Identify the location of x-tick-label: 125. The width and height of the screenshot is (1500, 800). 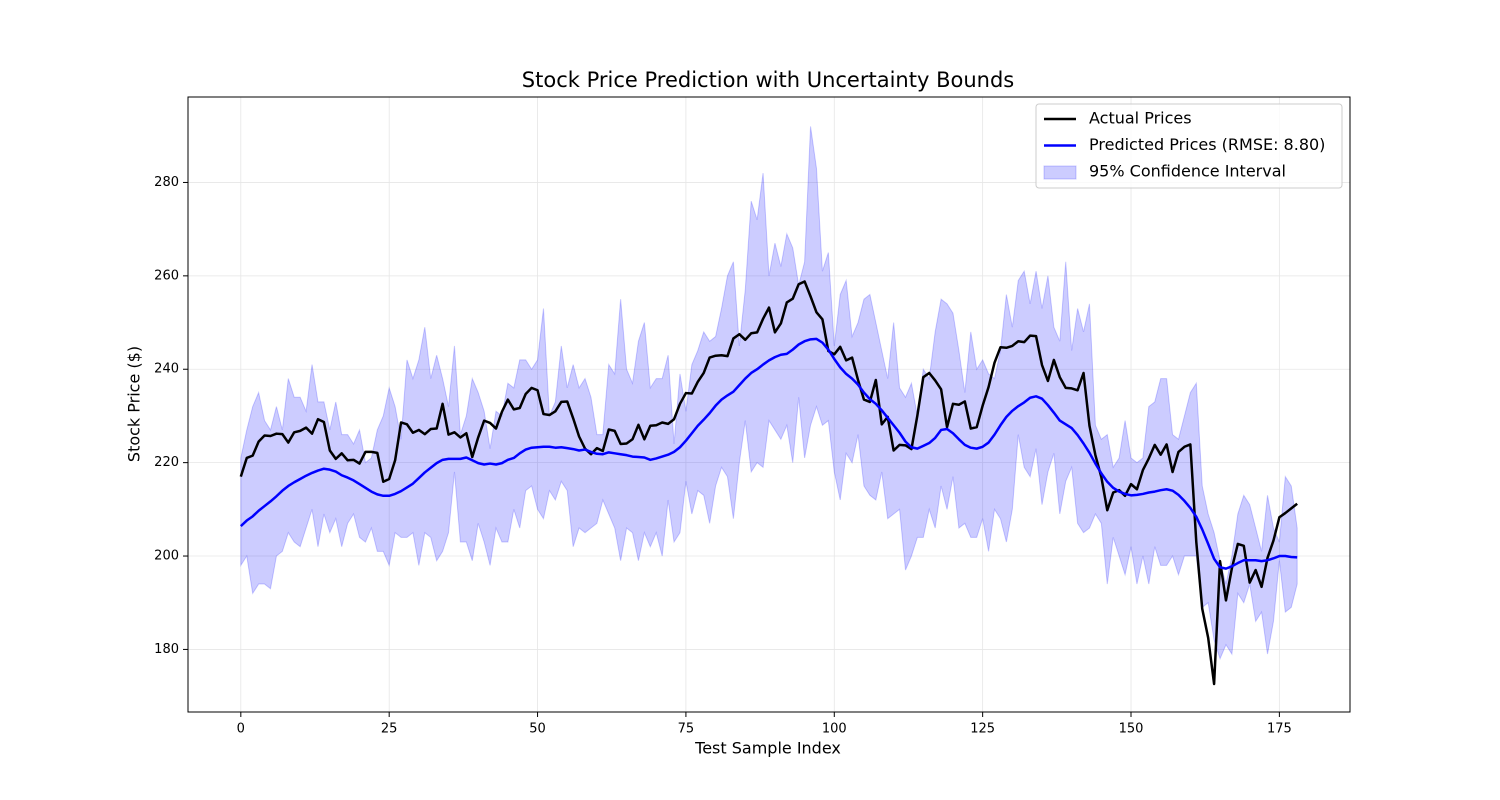
(982, 729).